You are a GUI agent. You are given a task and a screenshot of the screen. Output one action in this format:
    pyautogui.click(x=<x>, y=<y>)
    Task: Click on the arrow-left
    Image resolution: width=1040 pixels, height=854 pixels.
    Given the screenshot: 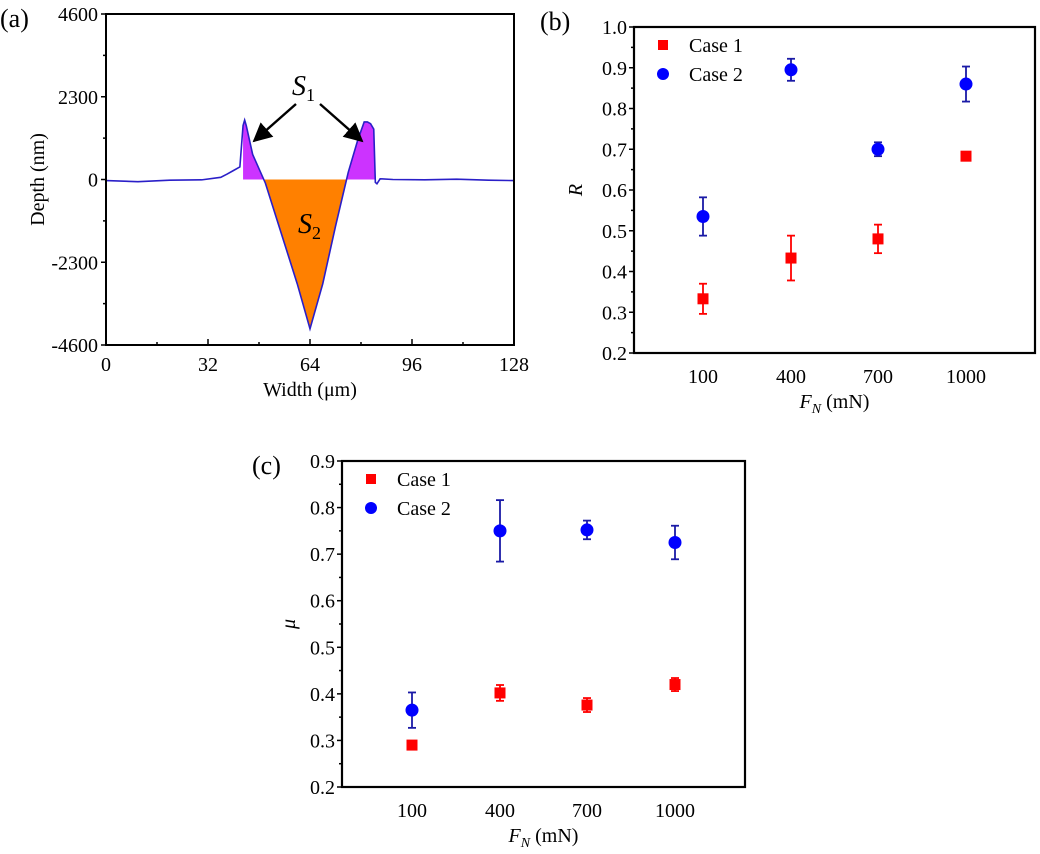 What is the action you would take?
    pyautogui.click(x=274, y=123)
    